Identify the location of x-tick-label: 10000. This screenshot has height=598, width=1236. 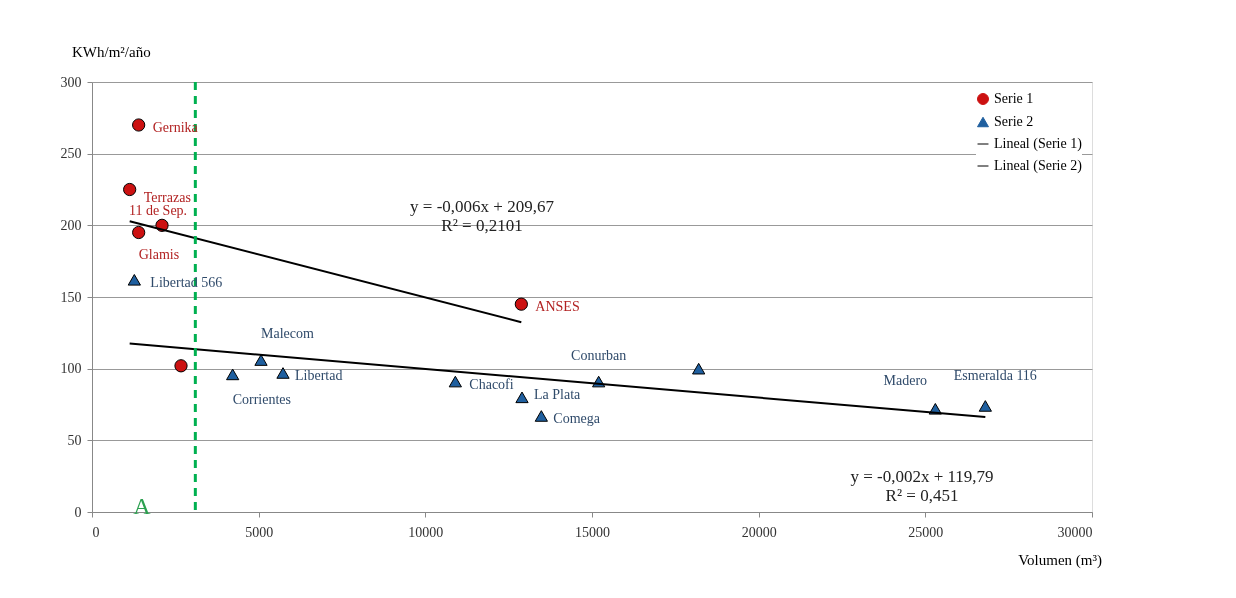
(426, 532).